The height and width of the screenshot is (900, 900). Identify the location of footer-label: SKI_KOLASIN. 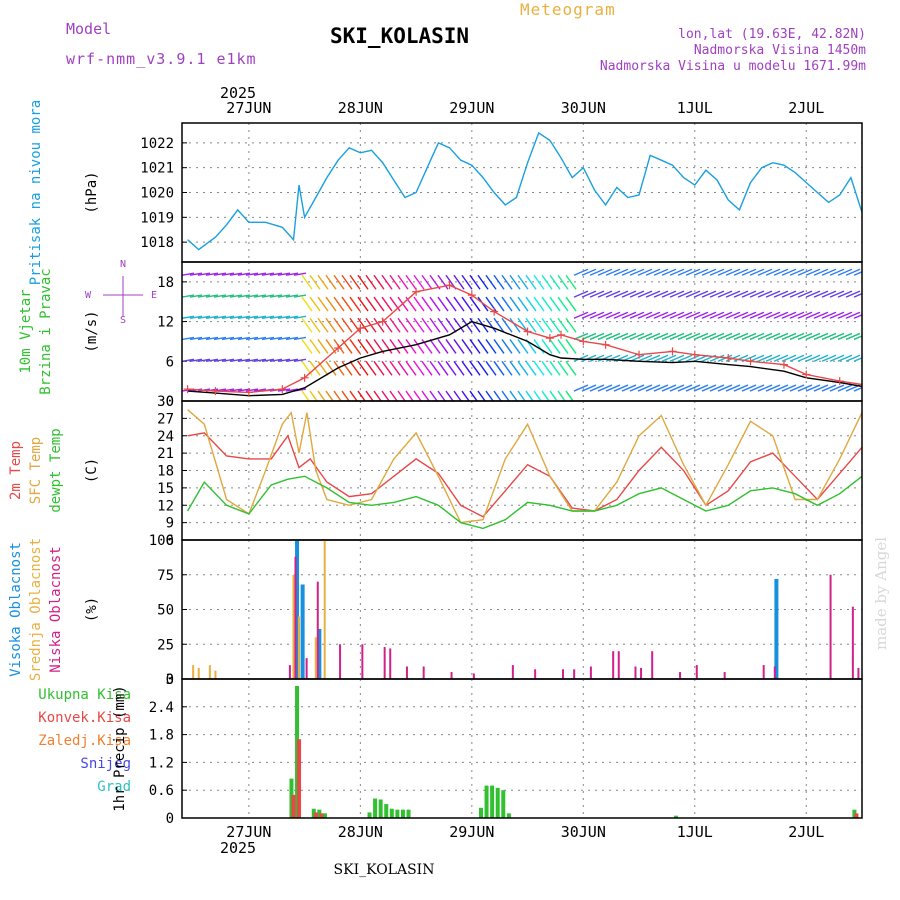
(384, 870).